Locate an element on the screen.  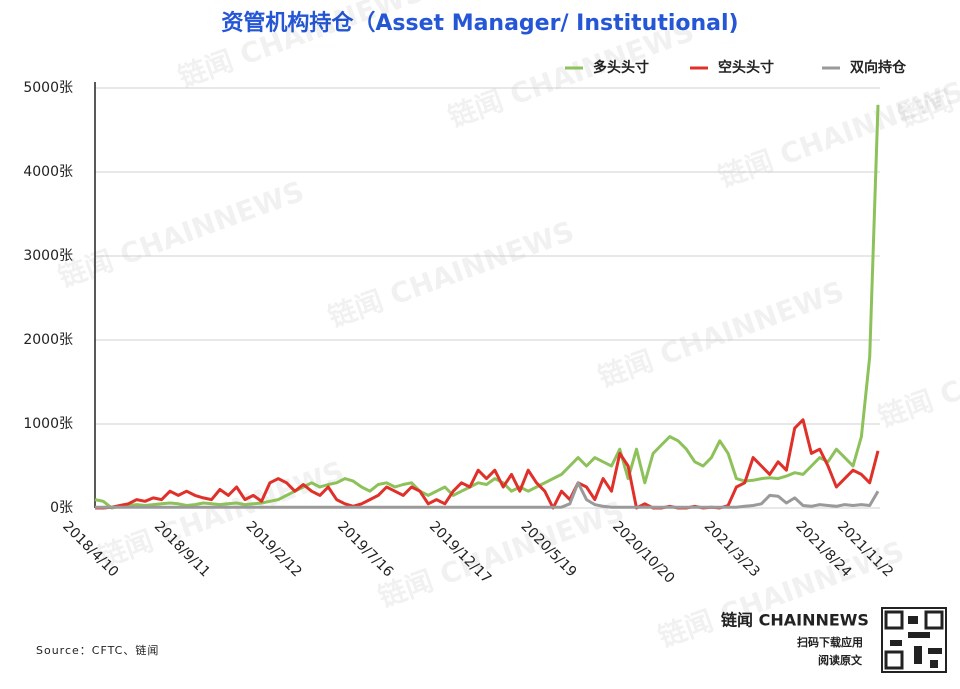
brand-sub: 阅读原文 is located at coordinates (840, 660).